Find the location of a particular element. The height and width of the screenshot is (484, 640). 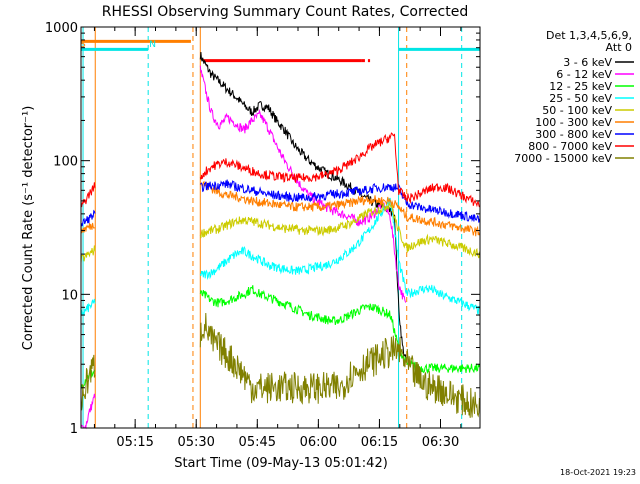

state-annotation: S is located at coordinates (83, 45).